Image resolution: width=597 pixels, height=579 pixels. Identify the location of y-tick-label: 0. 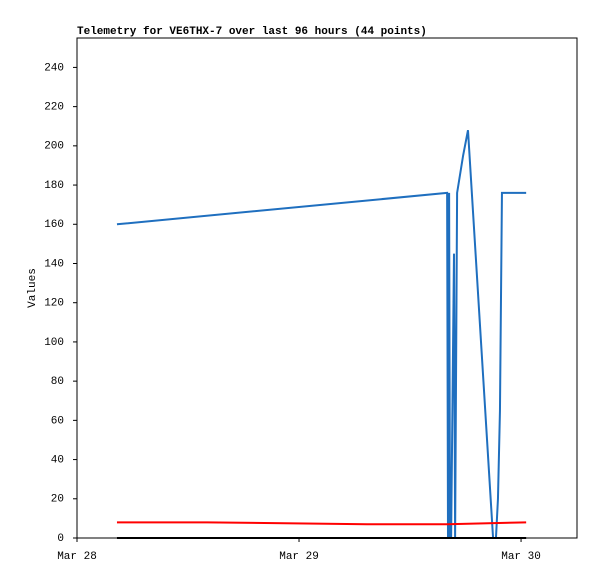
(60, 539).